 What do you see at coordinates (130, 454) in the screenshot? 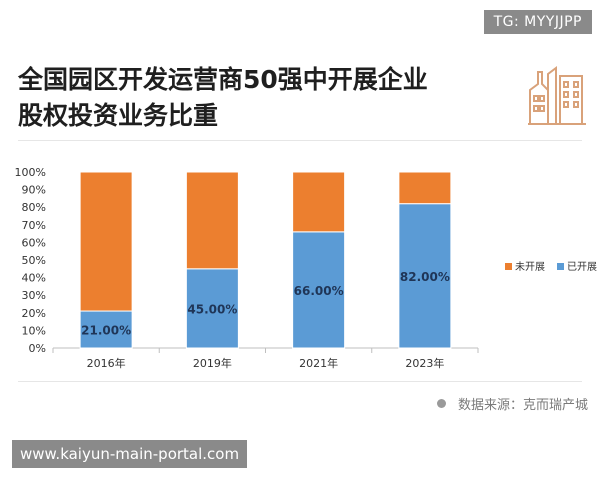
I see `watermark-url: www.kaiyun-main-portal.com` at bounding box center [130, 454].